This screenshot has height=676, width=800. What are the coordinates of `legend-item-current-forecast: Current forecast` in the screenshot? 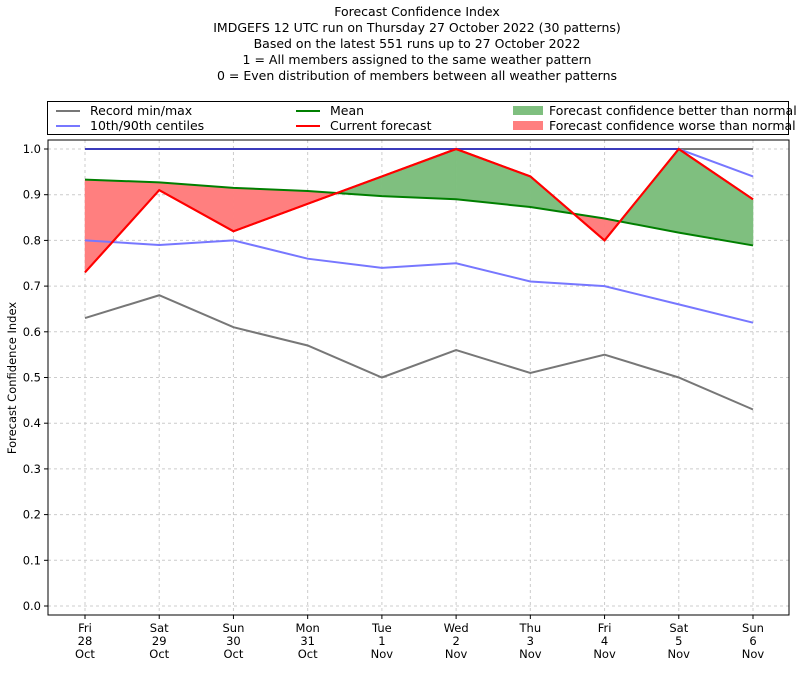 It's located at (359, 125).